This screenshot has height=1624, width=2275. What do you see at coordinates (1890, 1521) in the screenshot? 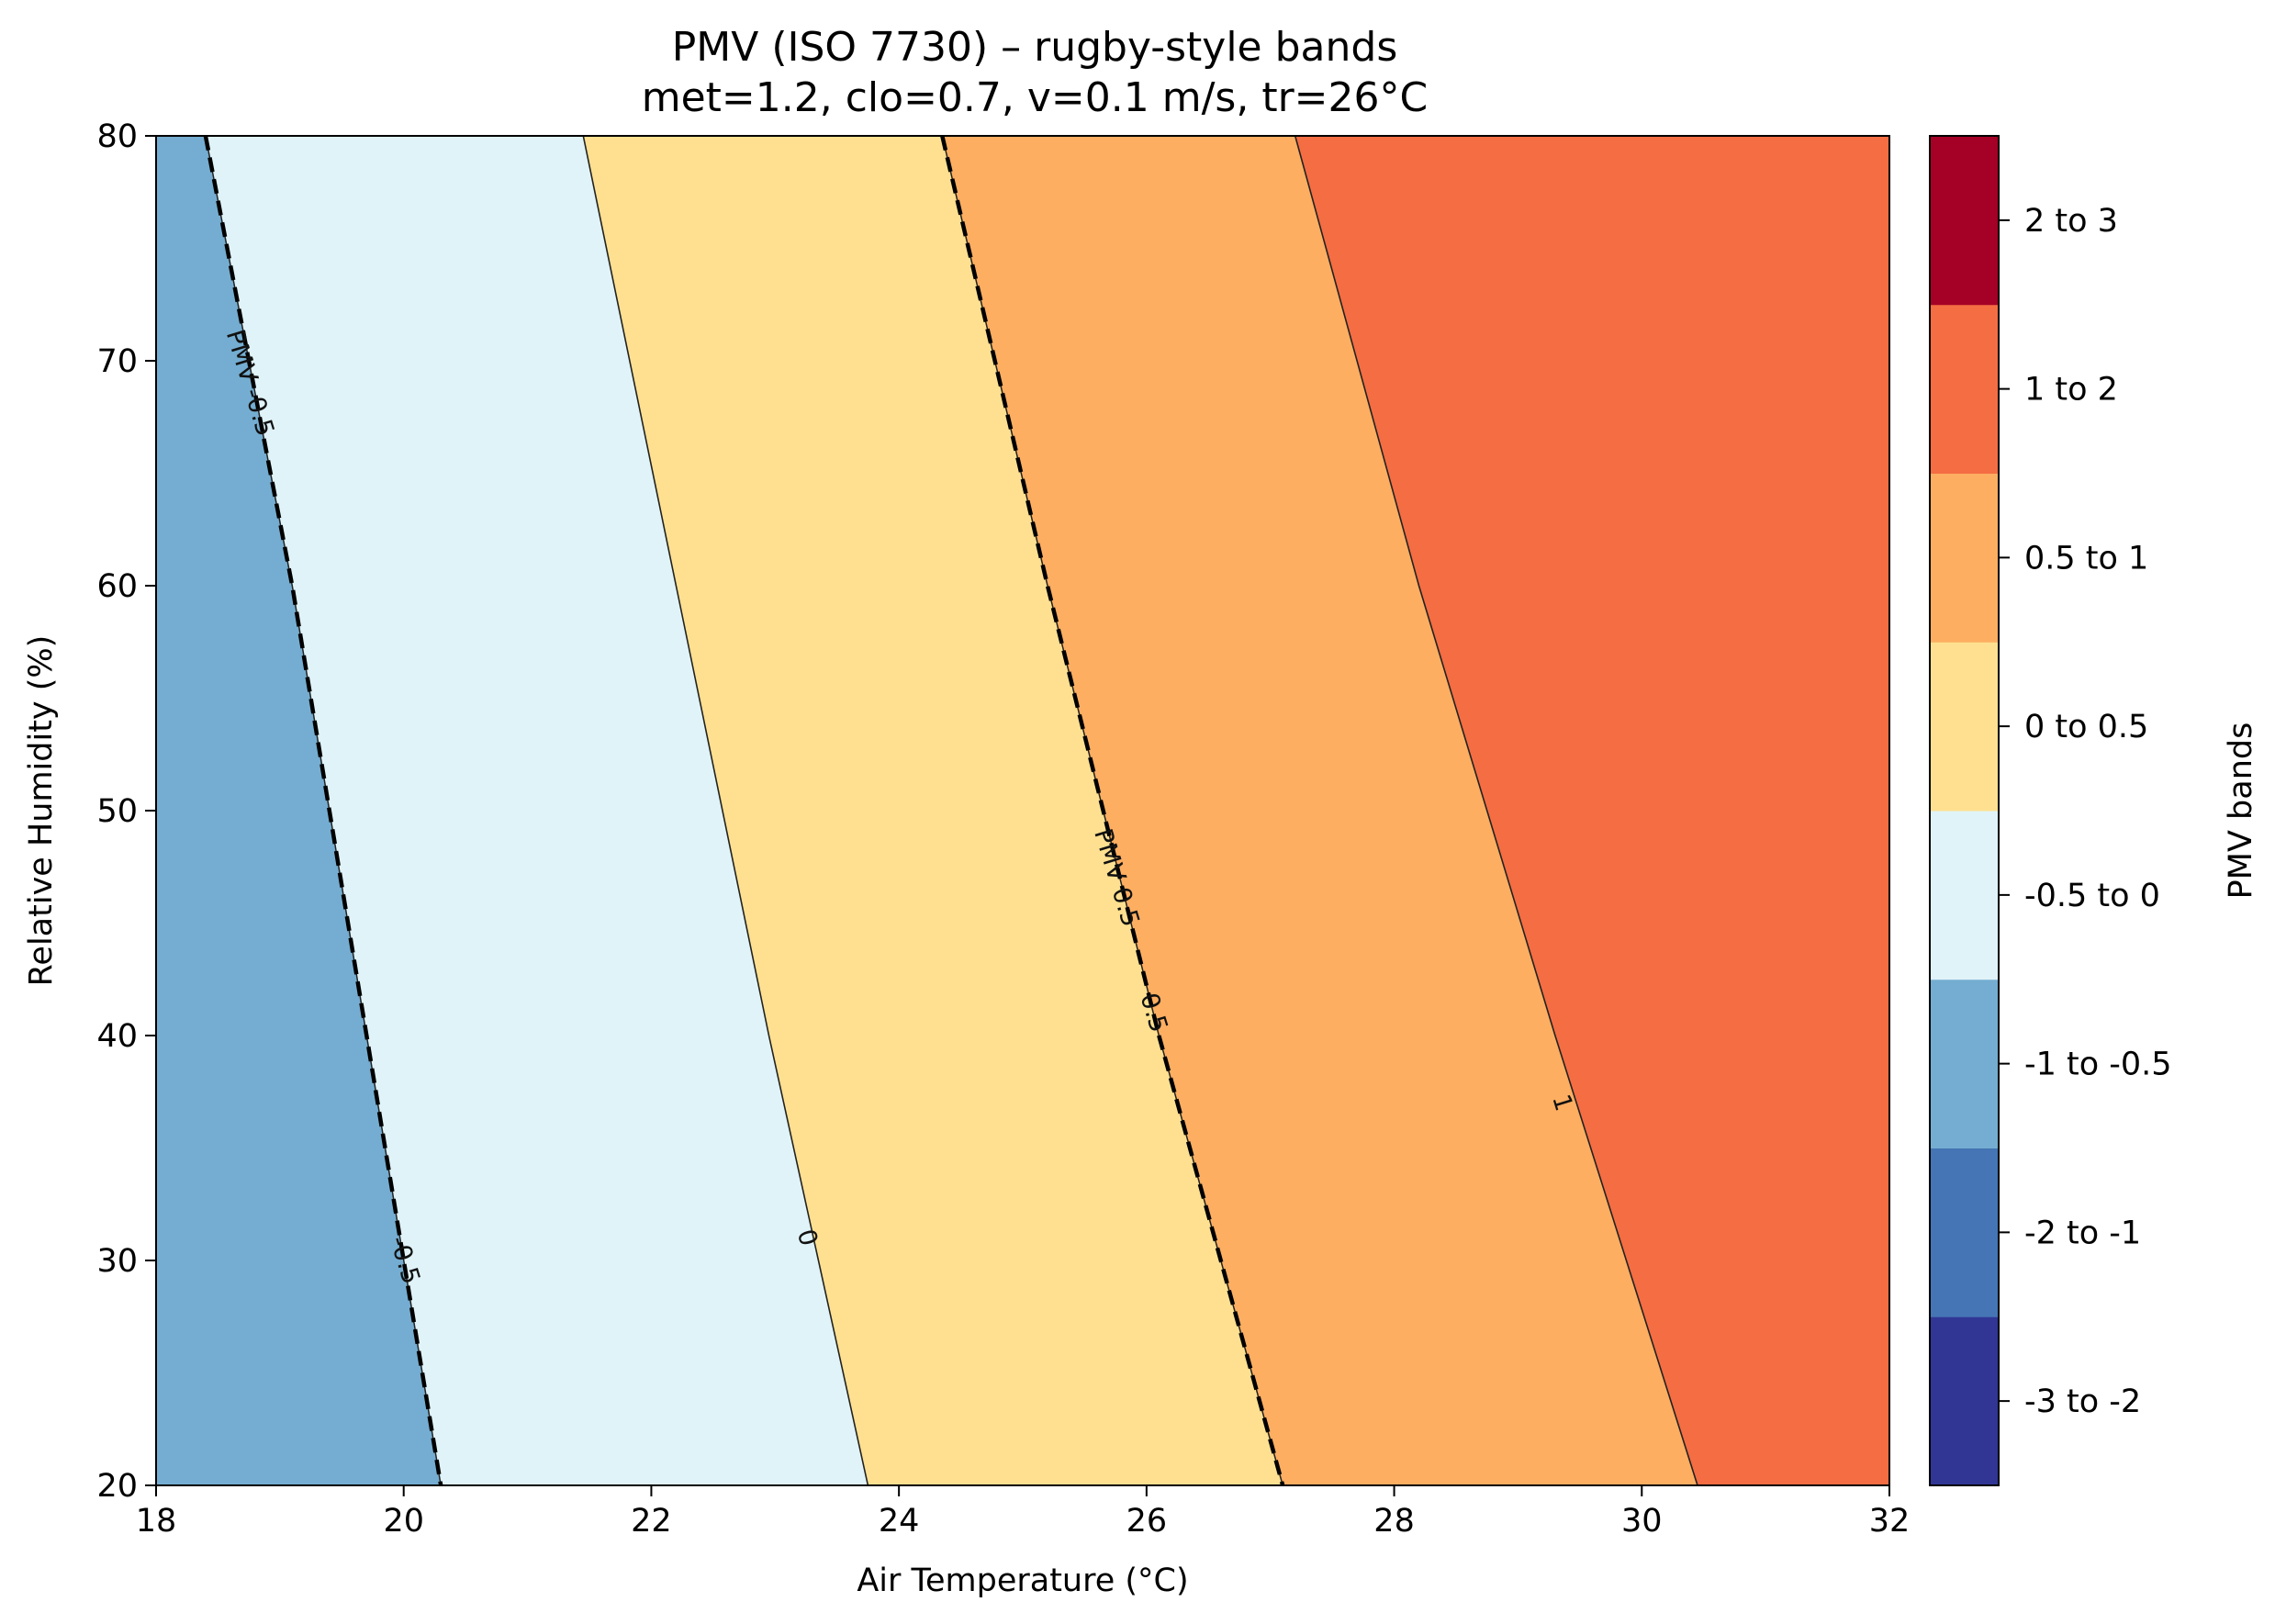
I see `x-tick-label-7: 32` at bounding box center [1890, 1521].